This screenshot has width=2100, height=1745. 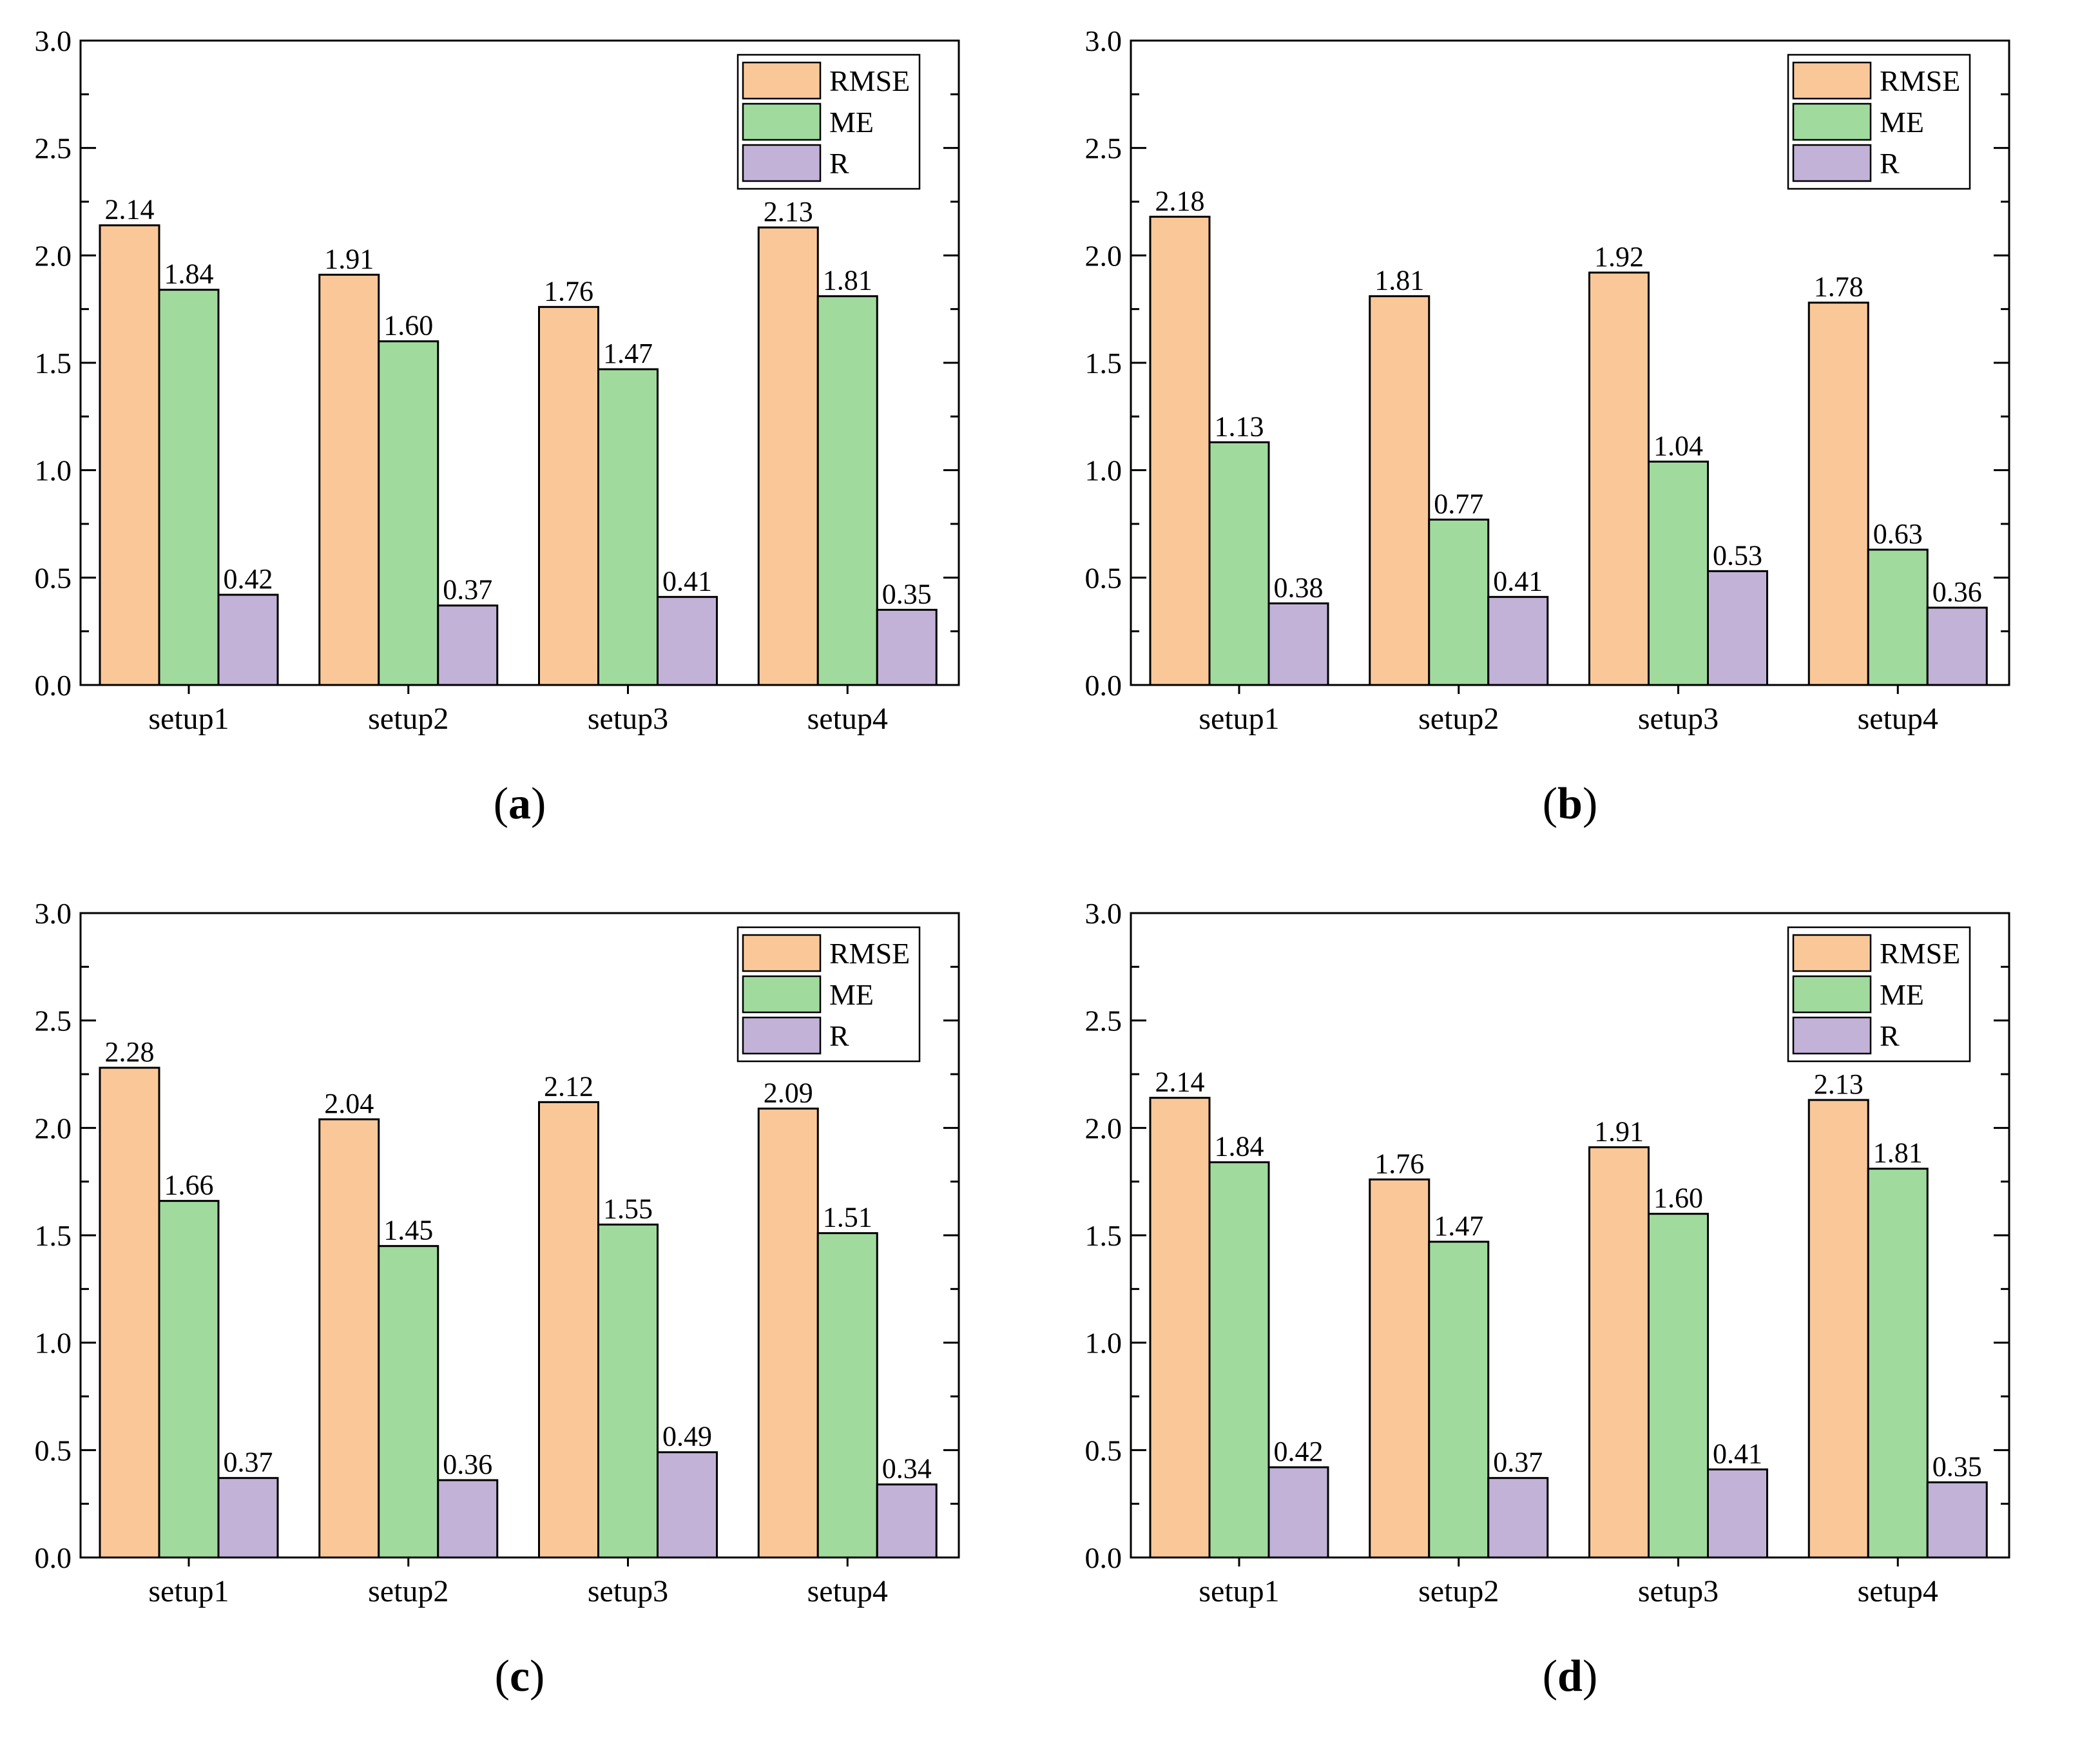 What do you see at coordinates (53, 1128) in the screenshot?
I see `y-tick-label: 2.0` at bounding box center [53, 1128].